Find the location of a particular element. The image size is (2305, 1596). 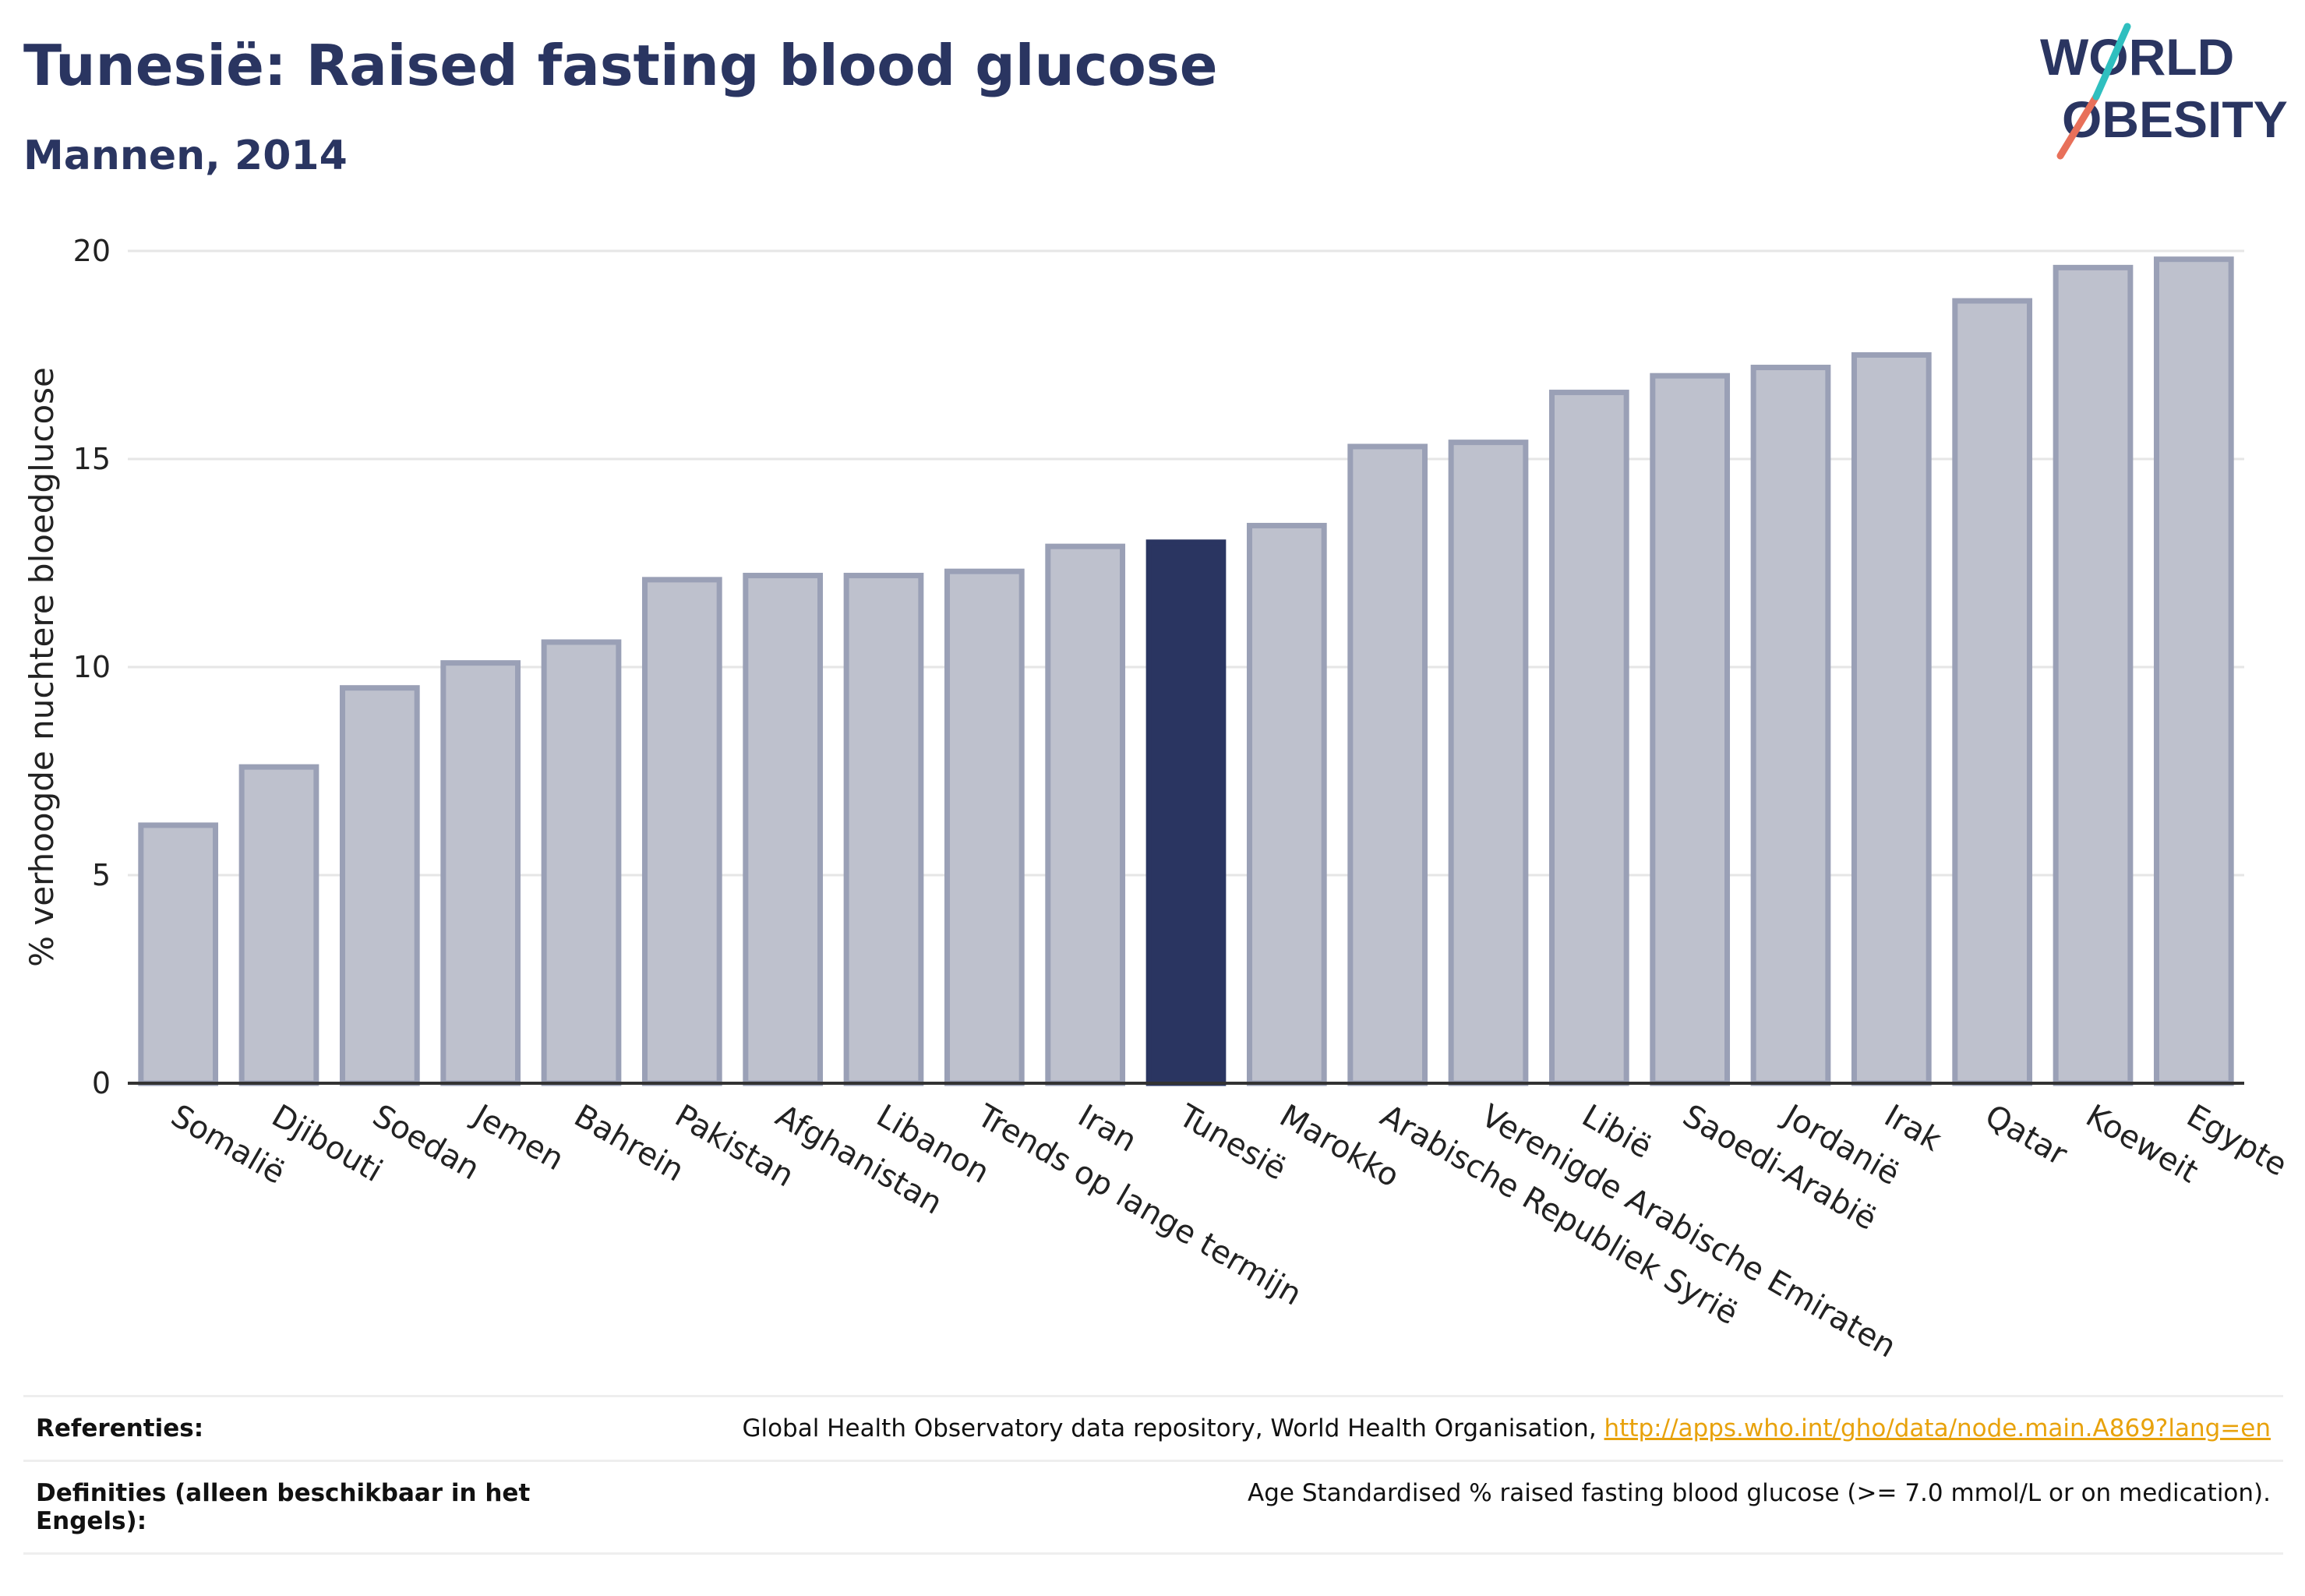

chart-subtitle: Mannen, 2014 is located at coordinates (185, 155).